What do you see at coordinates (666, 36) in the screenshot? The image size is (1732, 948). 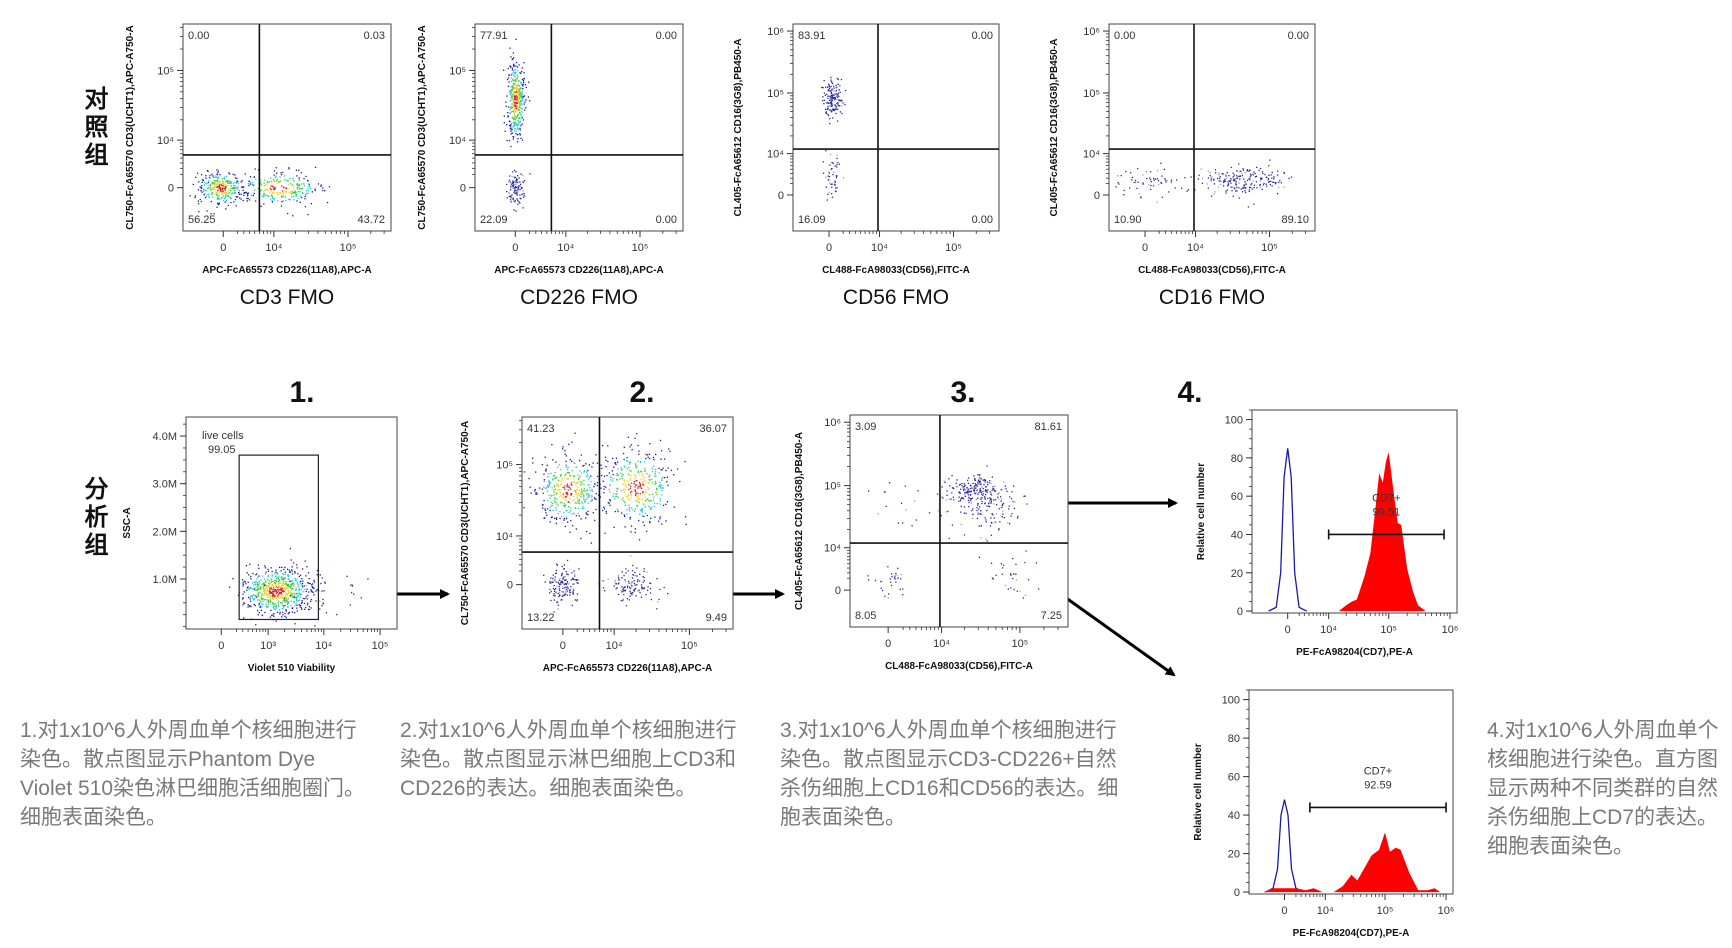 I see `quadrant-upper-right-percentage: 0.00` at bounding box center [666, 36].